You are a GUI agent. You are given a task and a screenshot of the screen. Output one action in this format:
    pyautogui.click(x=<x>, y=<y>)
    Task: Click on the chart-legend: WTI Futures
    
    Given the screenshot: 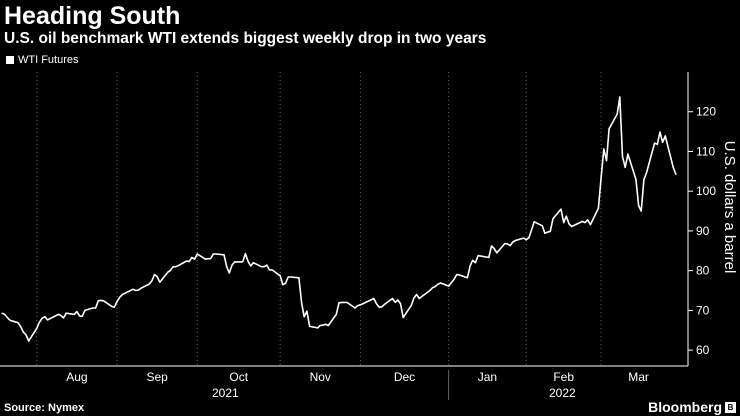 What is the action you would take?
    pyautogui.click(x=42, y=60)
    